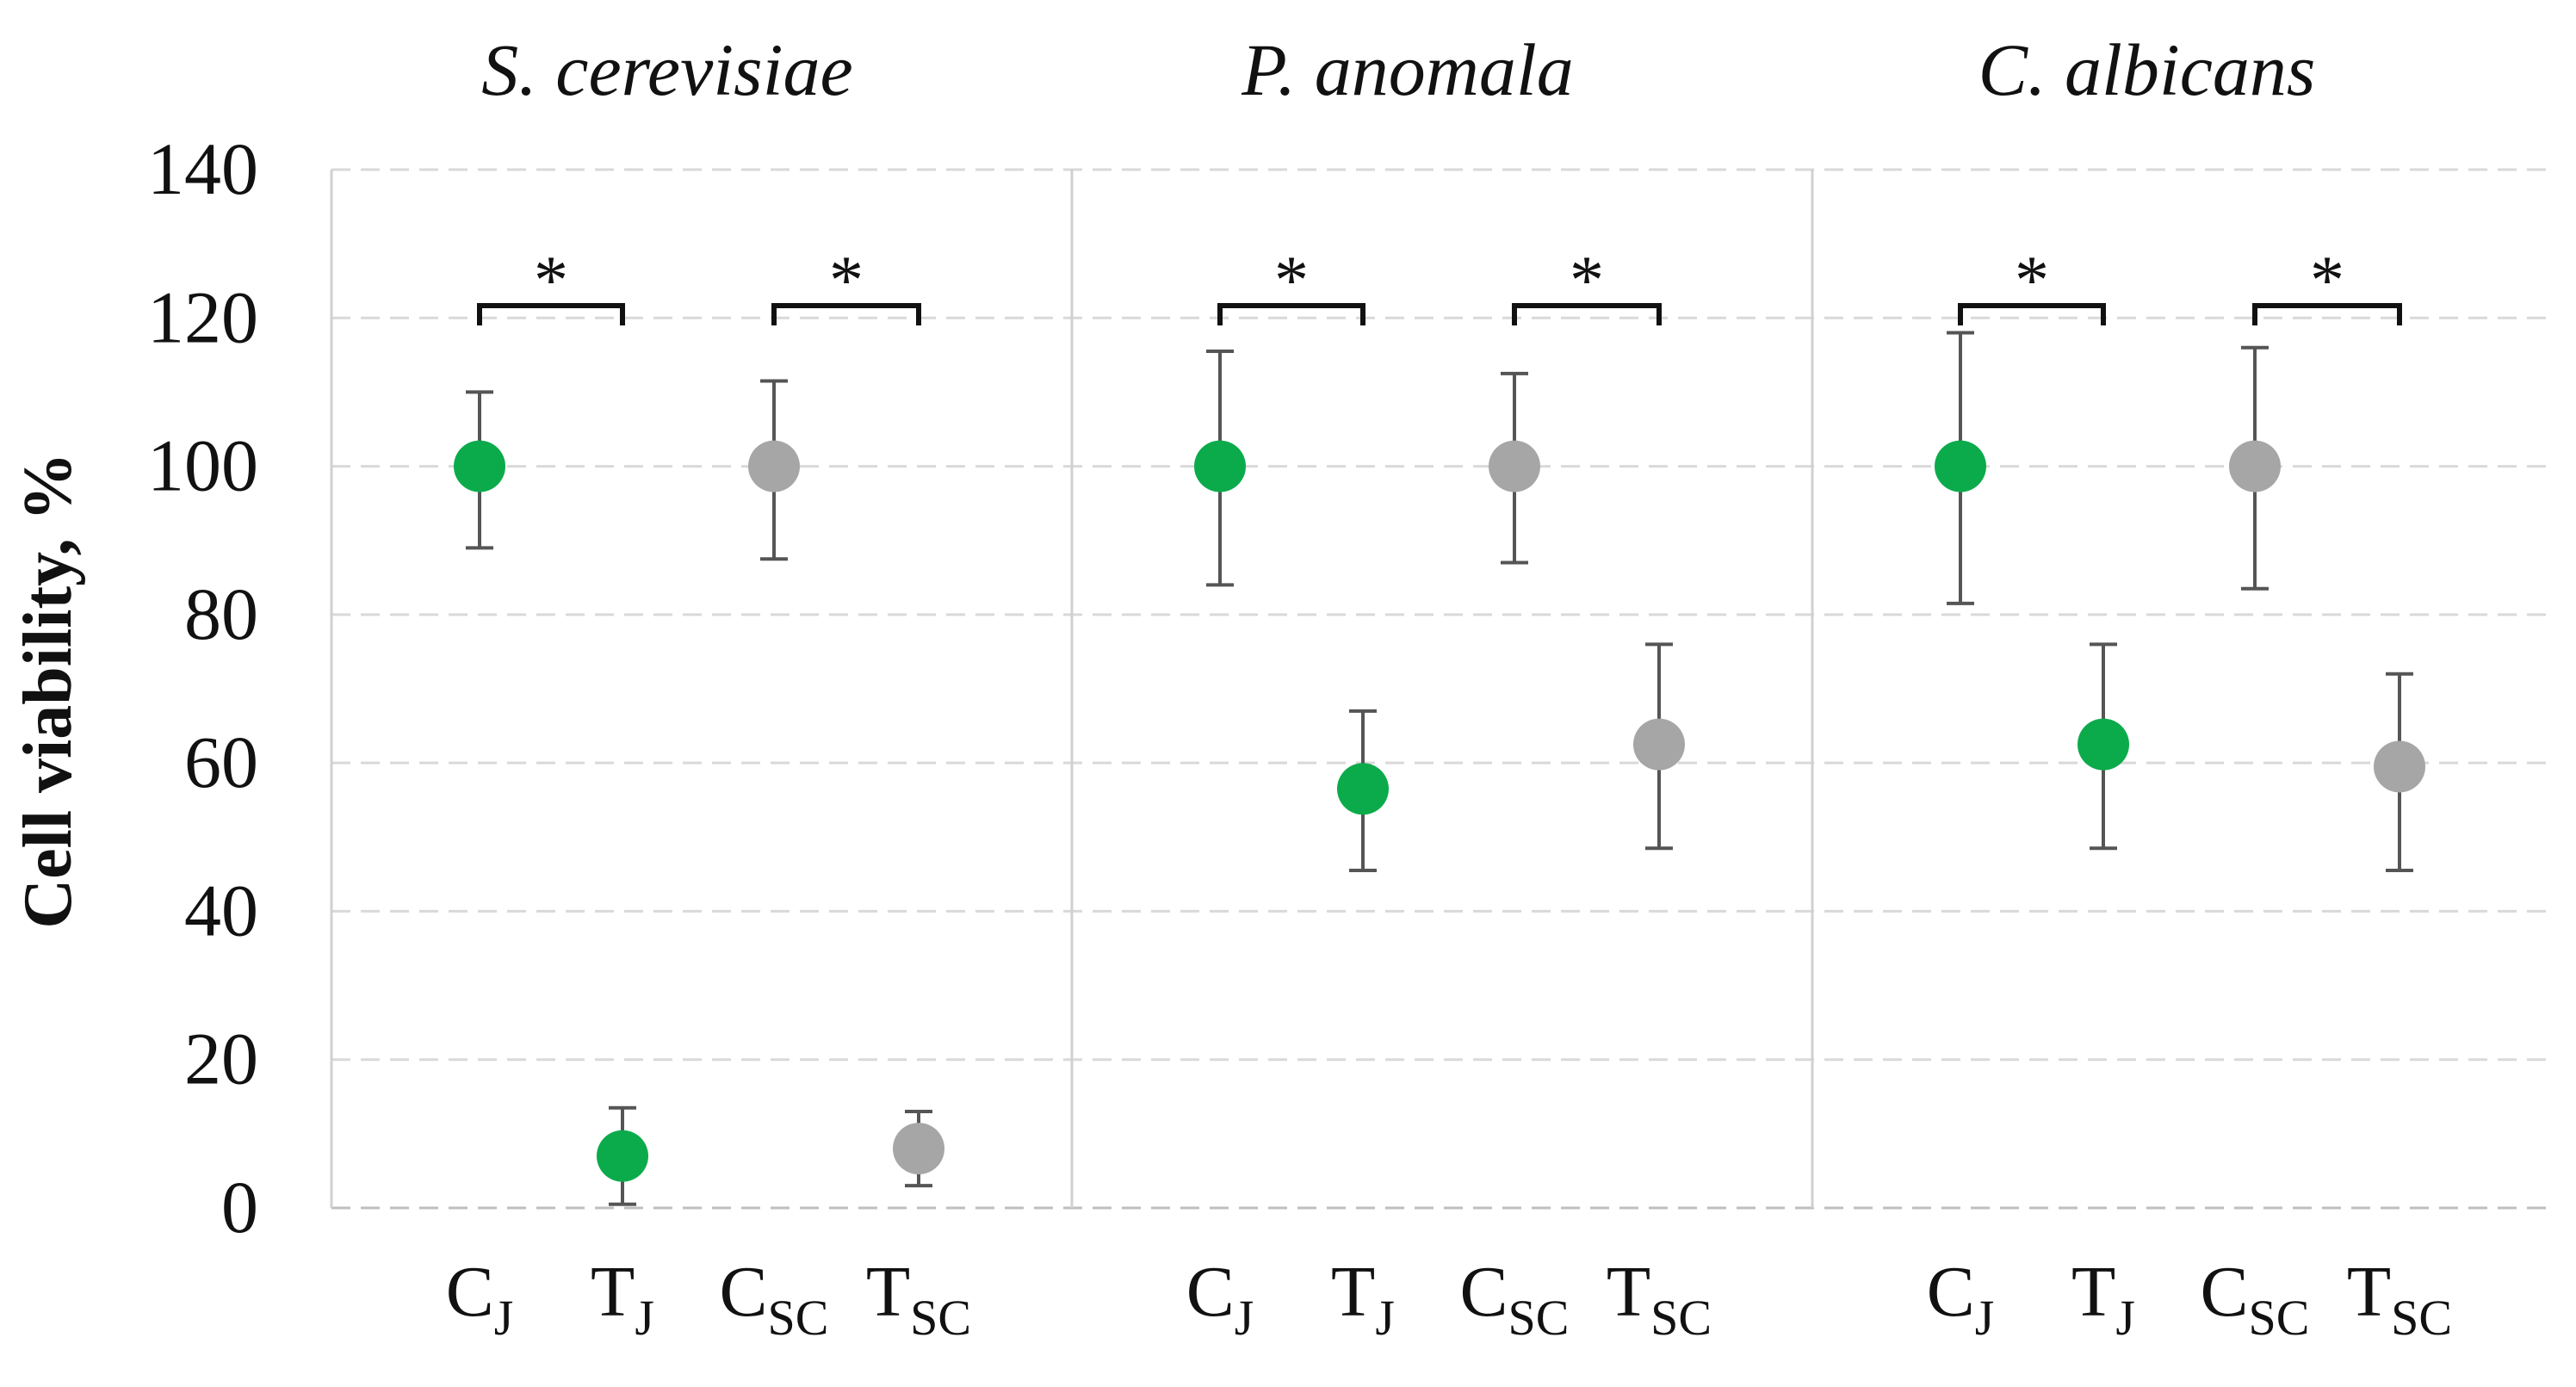 This screenshot has width=2576, height=1387. What do you see at coordinates (48, 690) in the screenshot?
I see `y-axis-label: Cell viability, %` at bounding box center [48, 690].